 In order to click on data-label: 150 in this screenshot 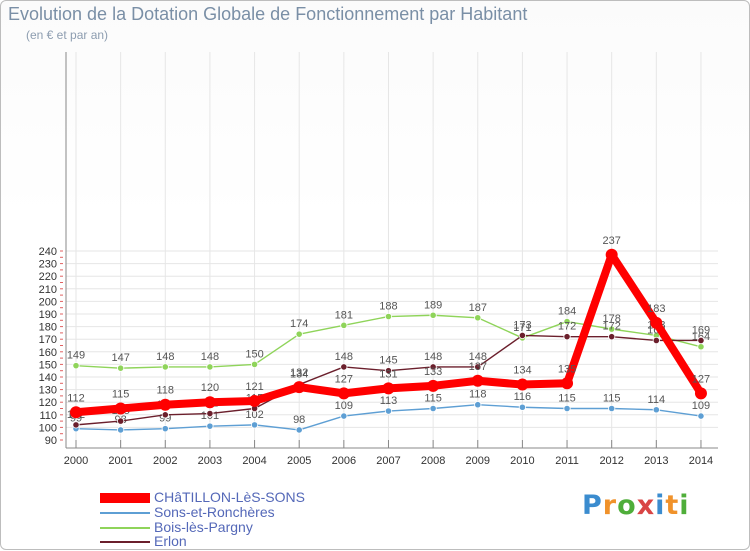, I will do `click(254, 354)`.